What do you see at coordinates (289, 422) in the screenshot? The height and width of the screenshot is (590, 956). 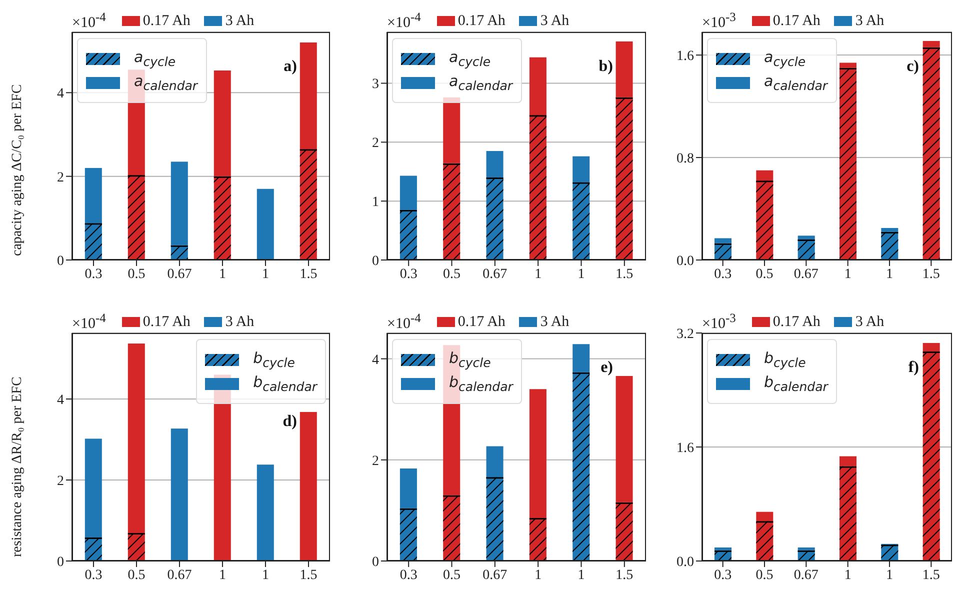 I see `annotation: d)` at bounding box center [289, 422].